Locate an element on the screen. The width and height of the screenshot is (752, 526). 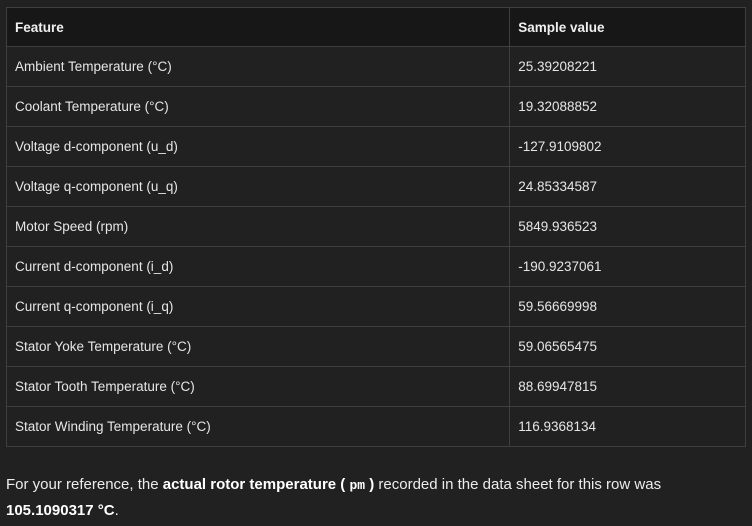
feature-cell: Ambient Temperature (°C) is located at coordinates (258, 66).